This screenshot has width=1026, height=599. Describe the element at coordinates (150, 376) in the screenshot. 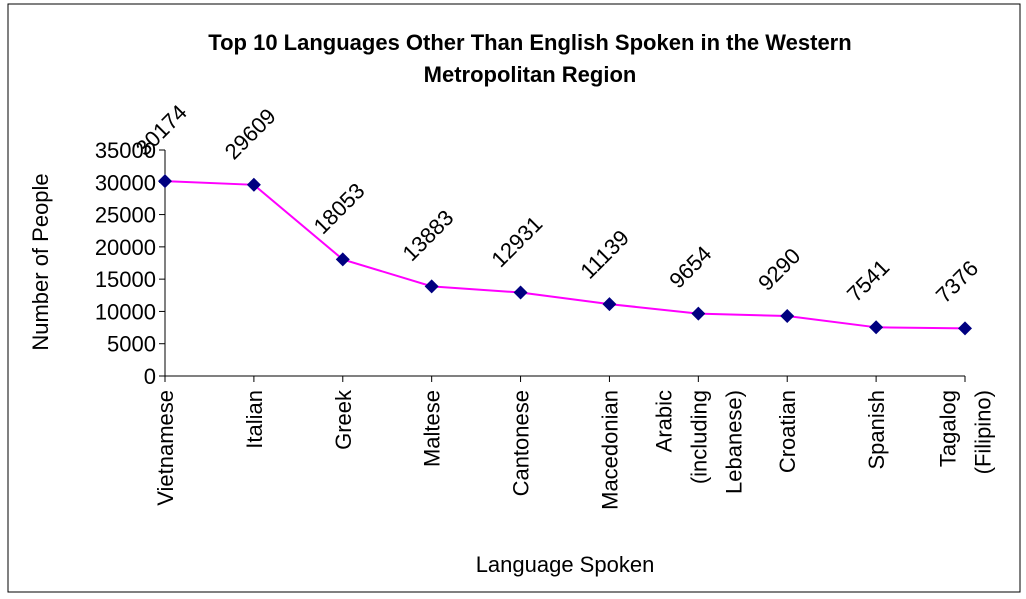

I see `y-tick-label: 0` at that location.